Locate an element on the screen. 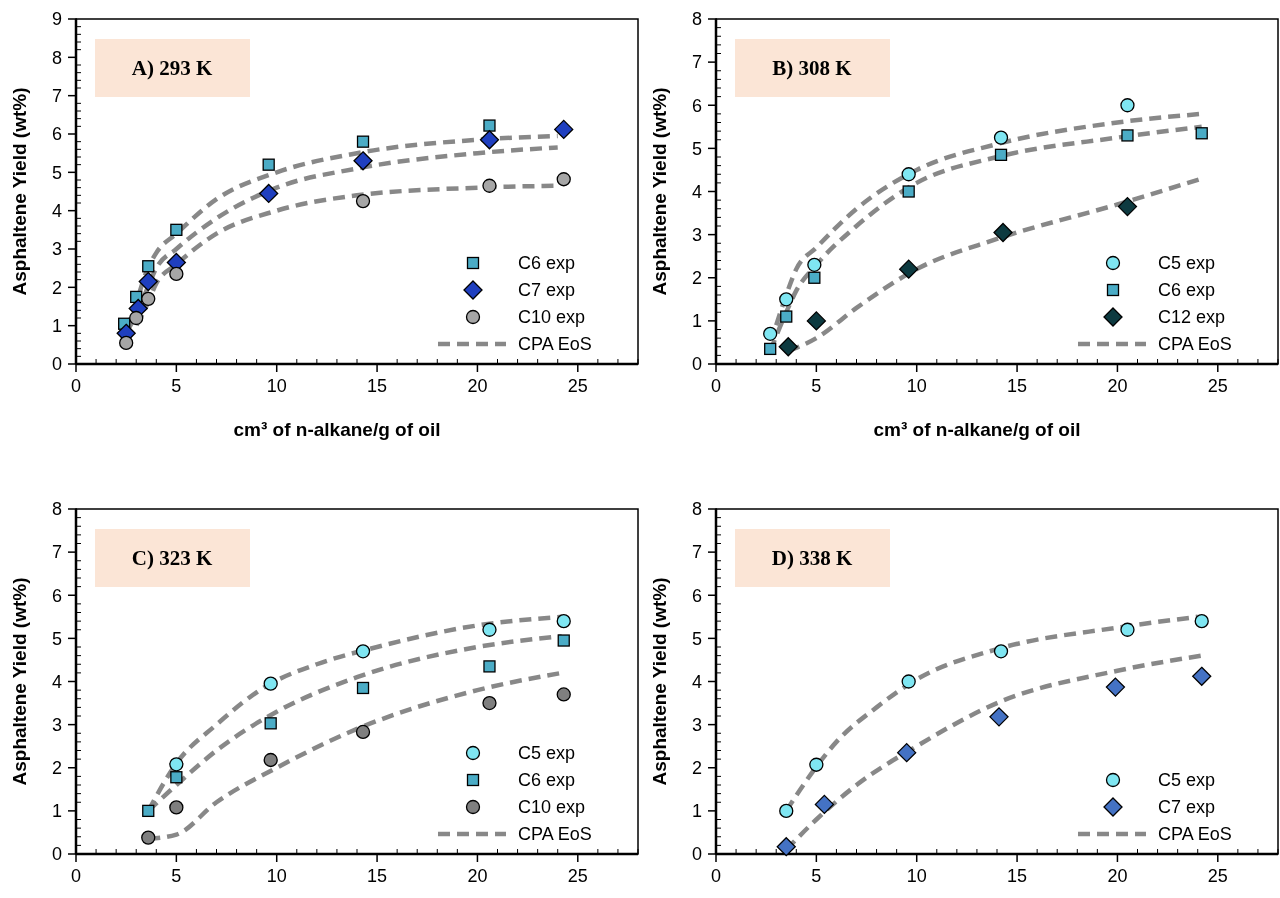 This screenshot has height=898, width=1280. text: D) 338 K is located at coordinates (812, 558).